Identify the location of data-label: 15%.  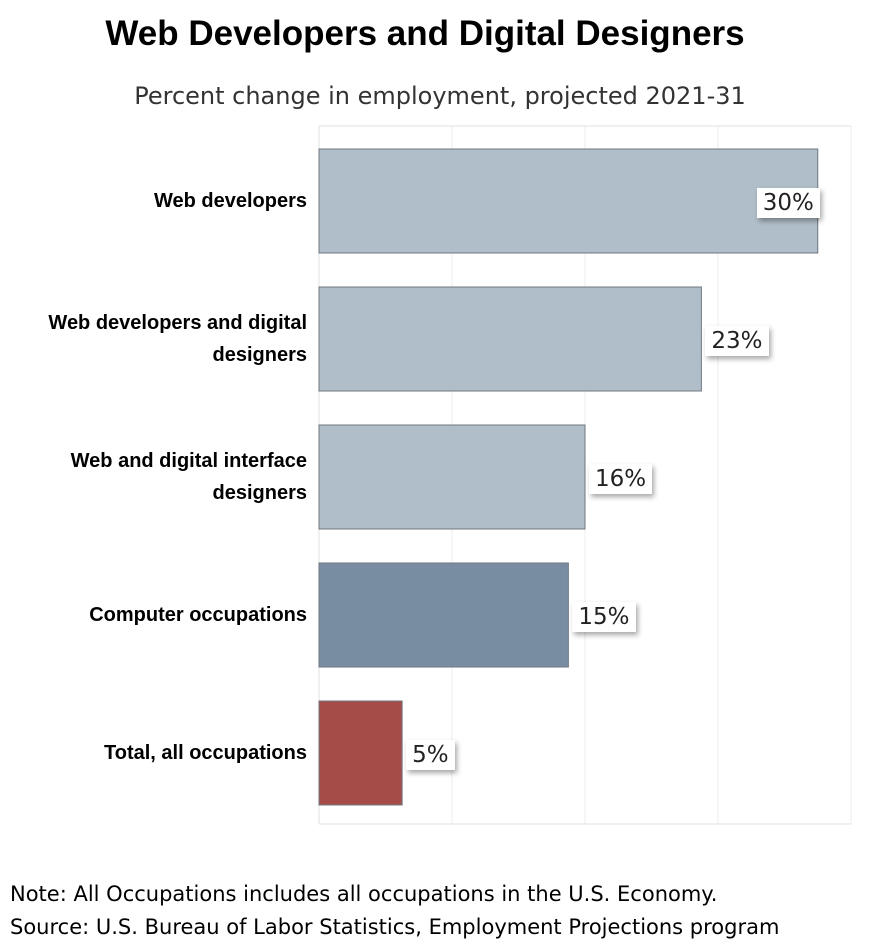
(604, 617).